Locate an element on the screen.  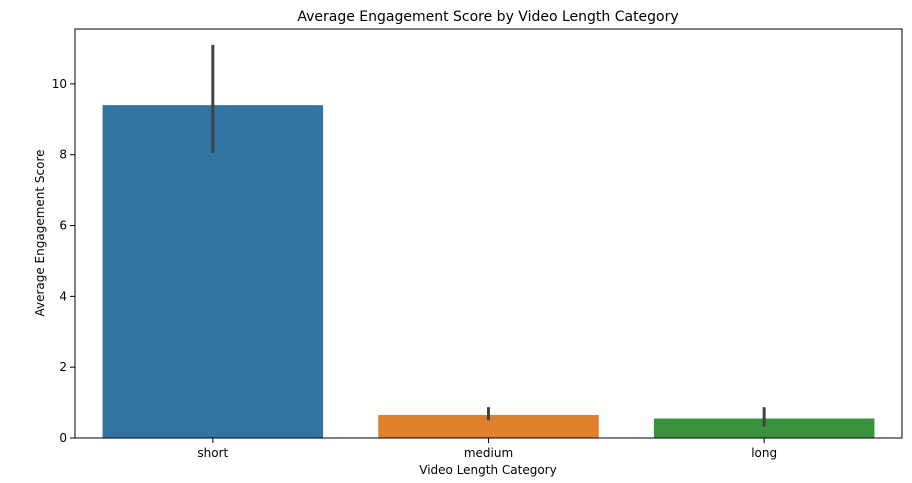
y-tick-label: 8 is located at coordinates (63, 155).